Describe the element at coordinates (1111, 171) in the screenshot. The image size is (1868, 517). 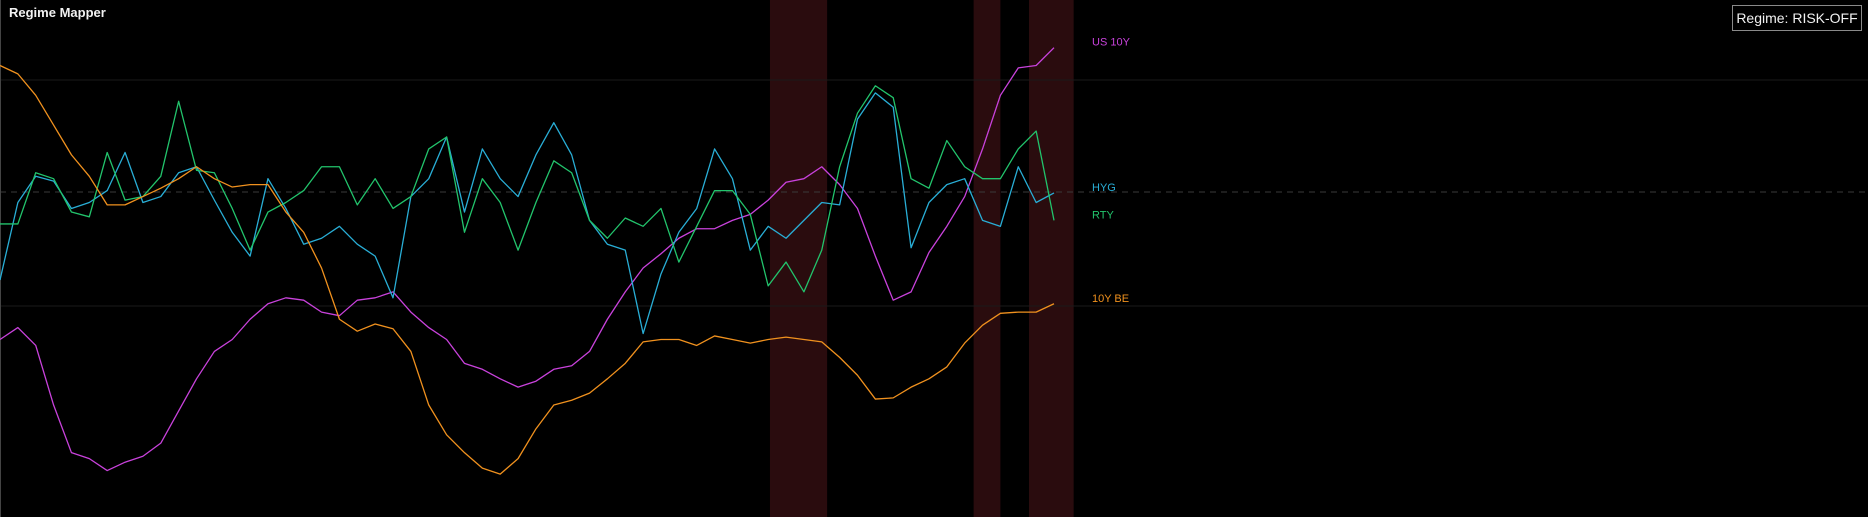
I see `series-labels: US 10Y HYG RTY 10Y BE` at that location.